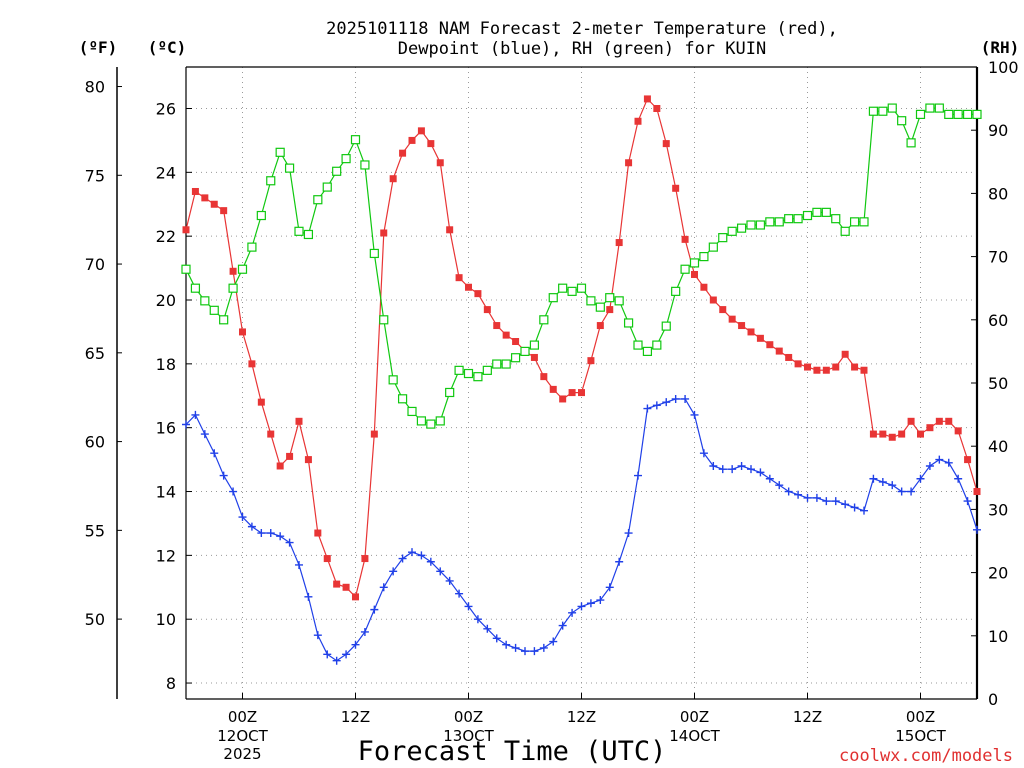 The image size is (1024, 768). I want to click on rh-tick-label: 70, so click(998, 257).